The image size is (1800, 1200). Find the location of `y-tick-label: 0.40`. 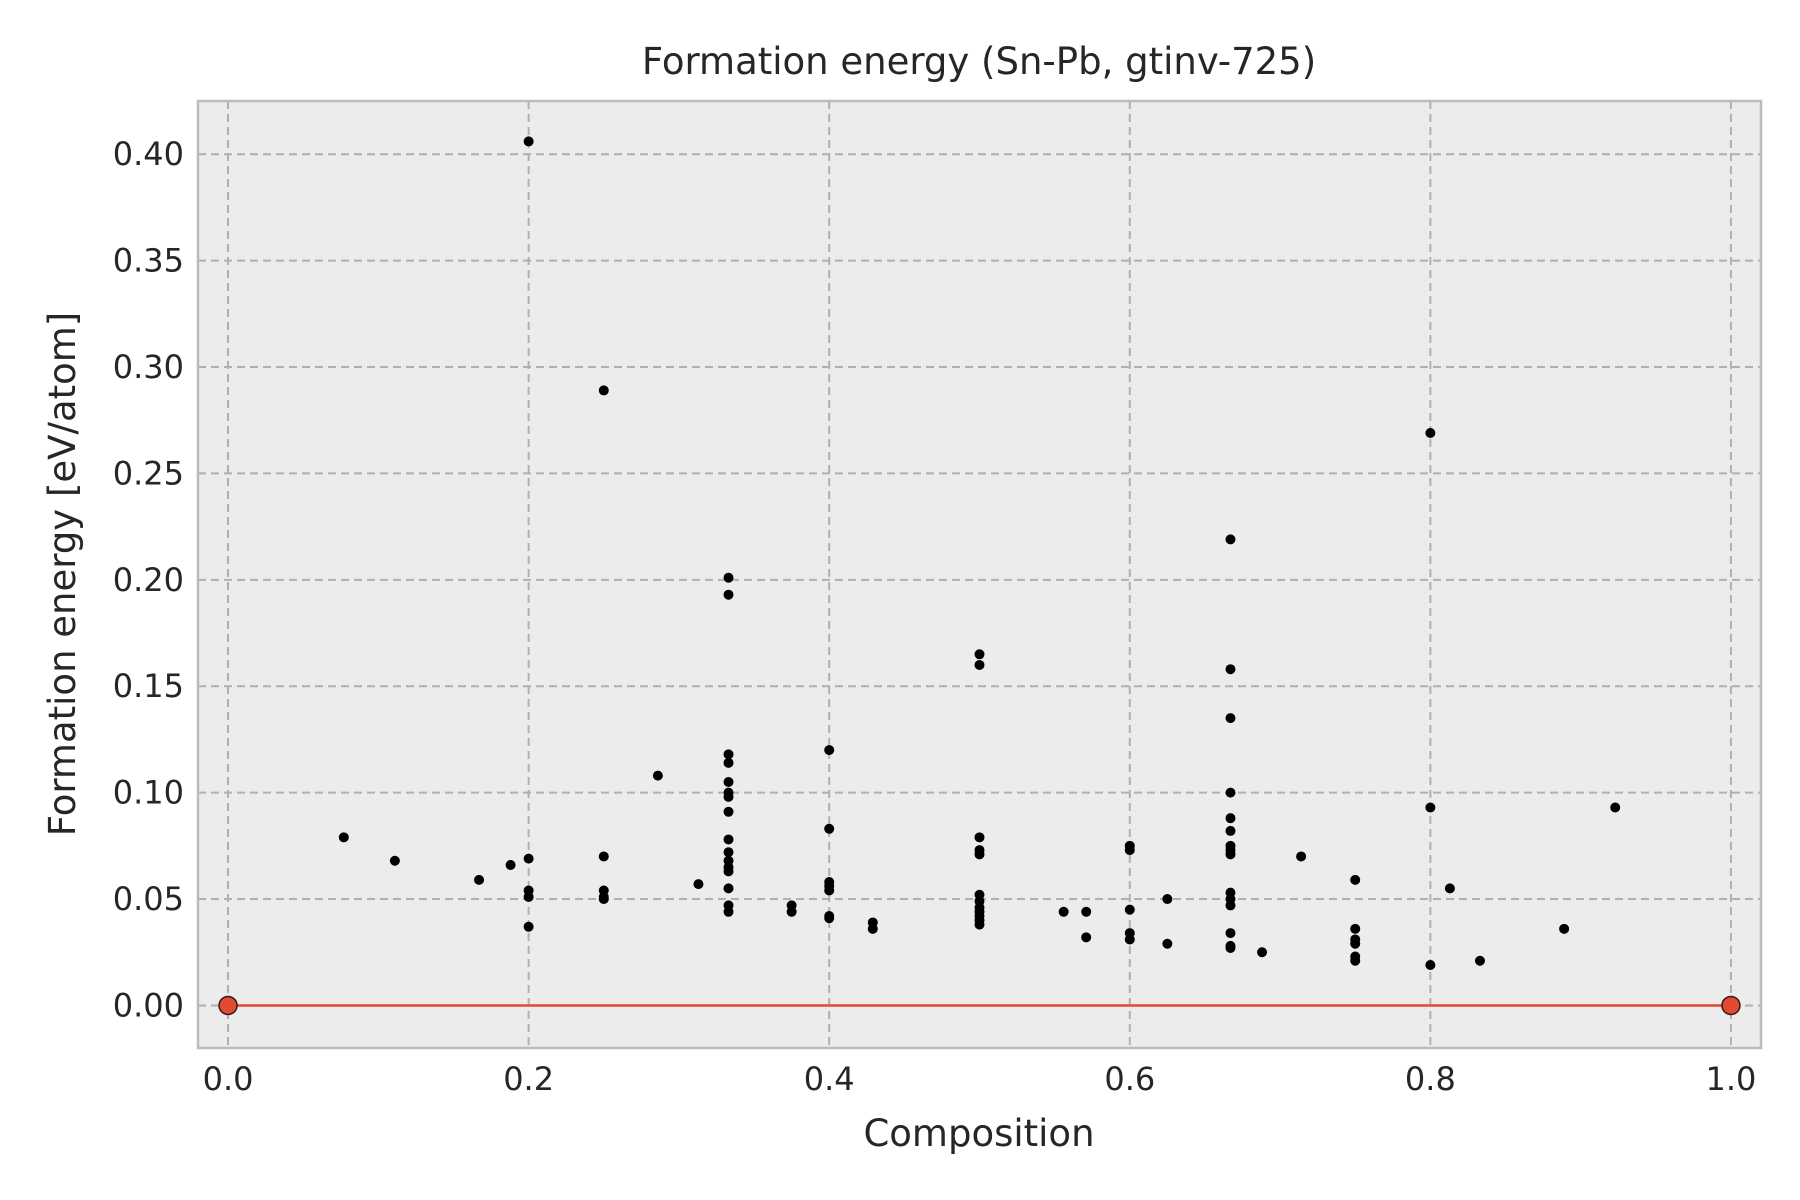

y-tick-label: 0.40 is located at coordinates (148, 154).